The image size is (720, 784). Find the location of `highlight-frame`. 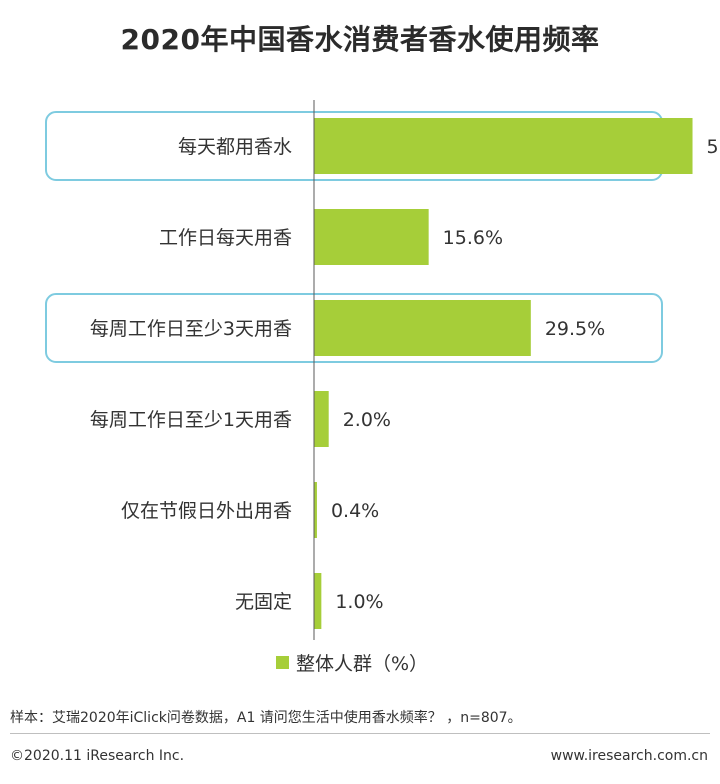

highlight-frame is located at coordinates (354, 328).